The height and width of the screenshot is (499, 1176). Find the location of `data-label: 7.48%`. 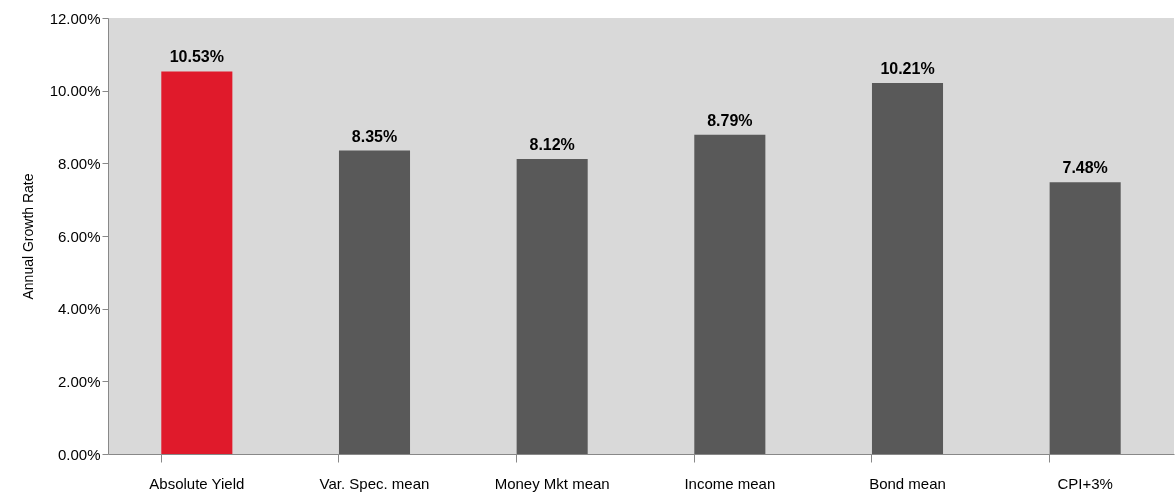

data-label: 7.48% is located at coordinates (1085, 168).